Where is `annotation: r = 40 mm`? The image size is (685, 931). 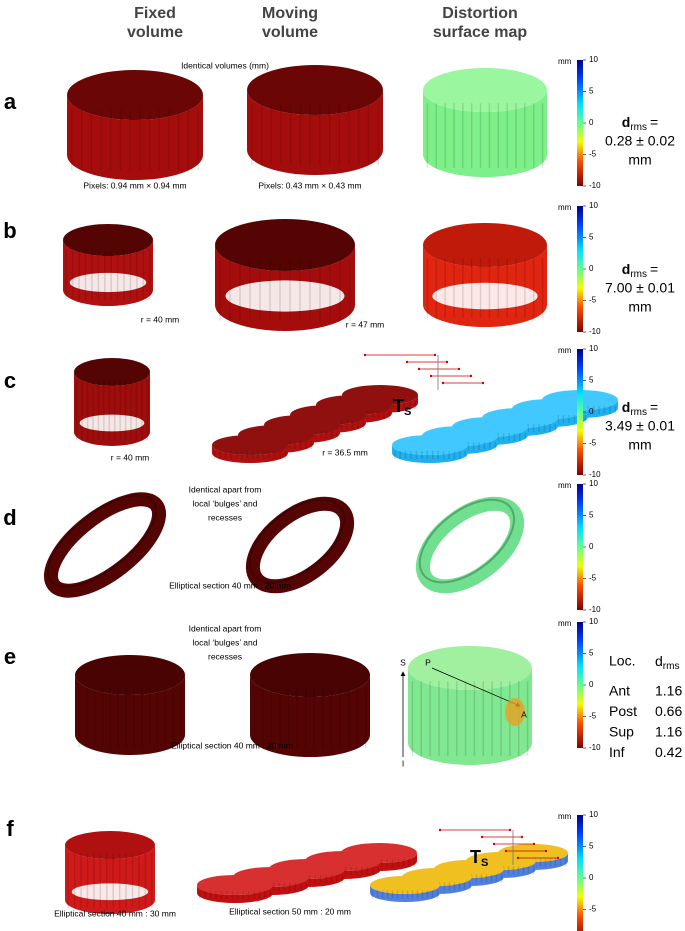
annotation: r = 40 mm is located at coordinates (130, 457).